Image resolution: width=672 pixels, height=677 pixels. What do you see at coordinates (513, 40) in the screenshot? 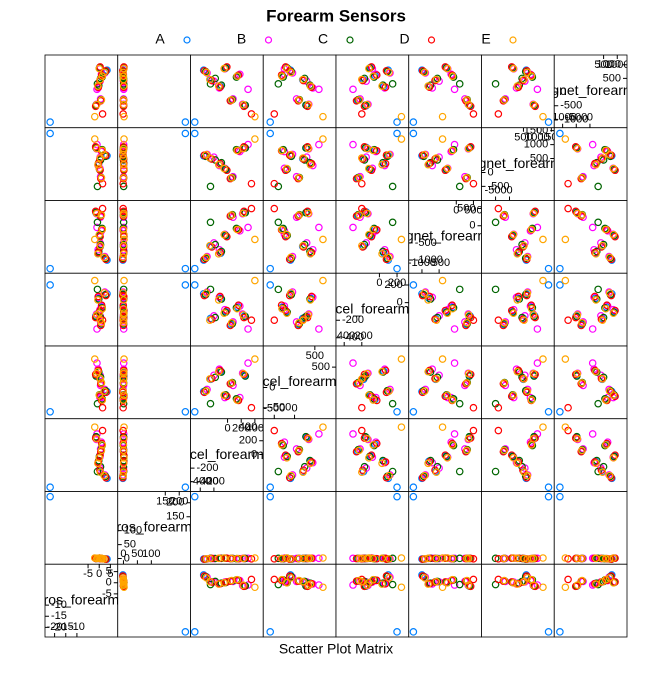
I see `legend-symbol` at bounding box center [513, 40].